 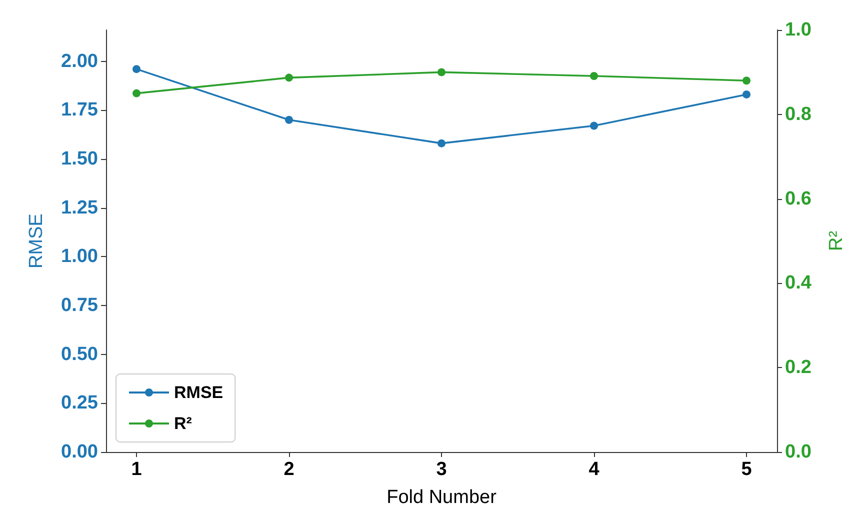 I want to click on y-tick-label: 0.50, so click(x=79, y=354).